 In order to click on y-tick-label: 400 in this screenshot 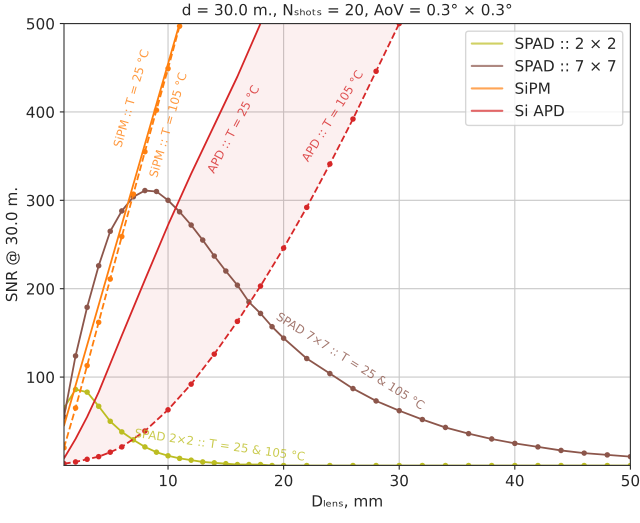, I will do `click(40, 112)`.